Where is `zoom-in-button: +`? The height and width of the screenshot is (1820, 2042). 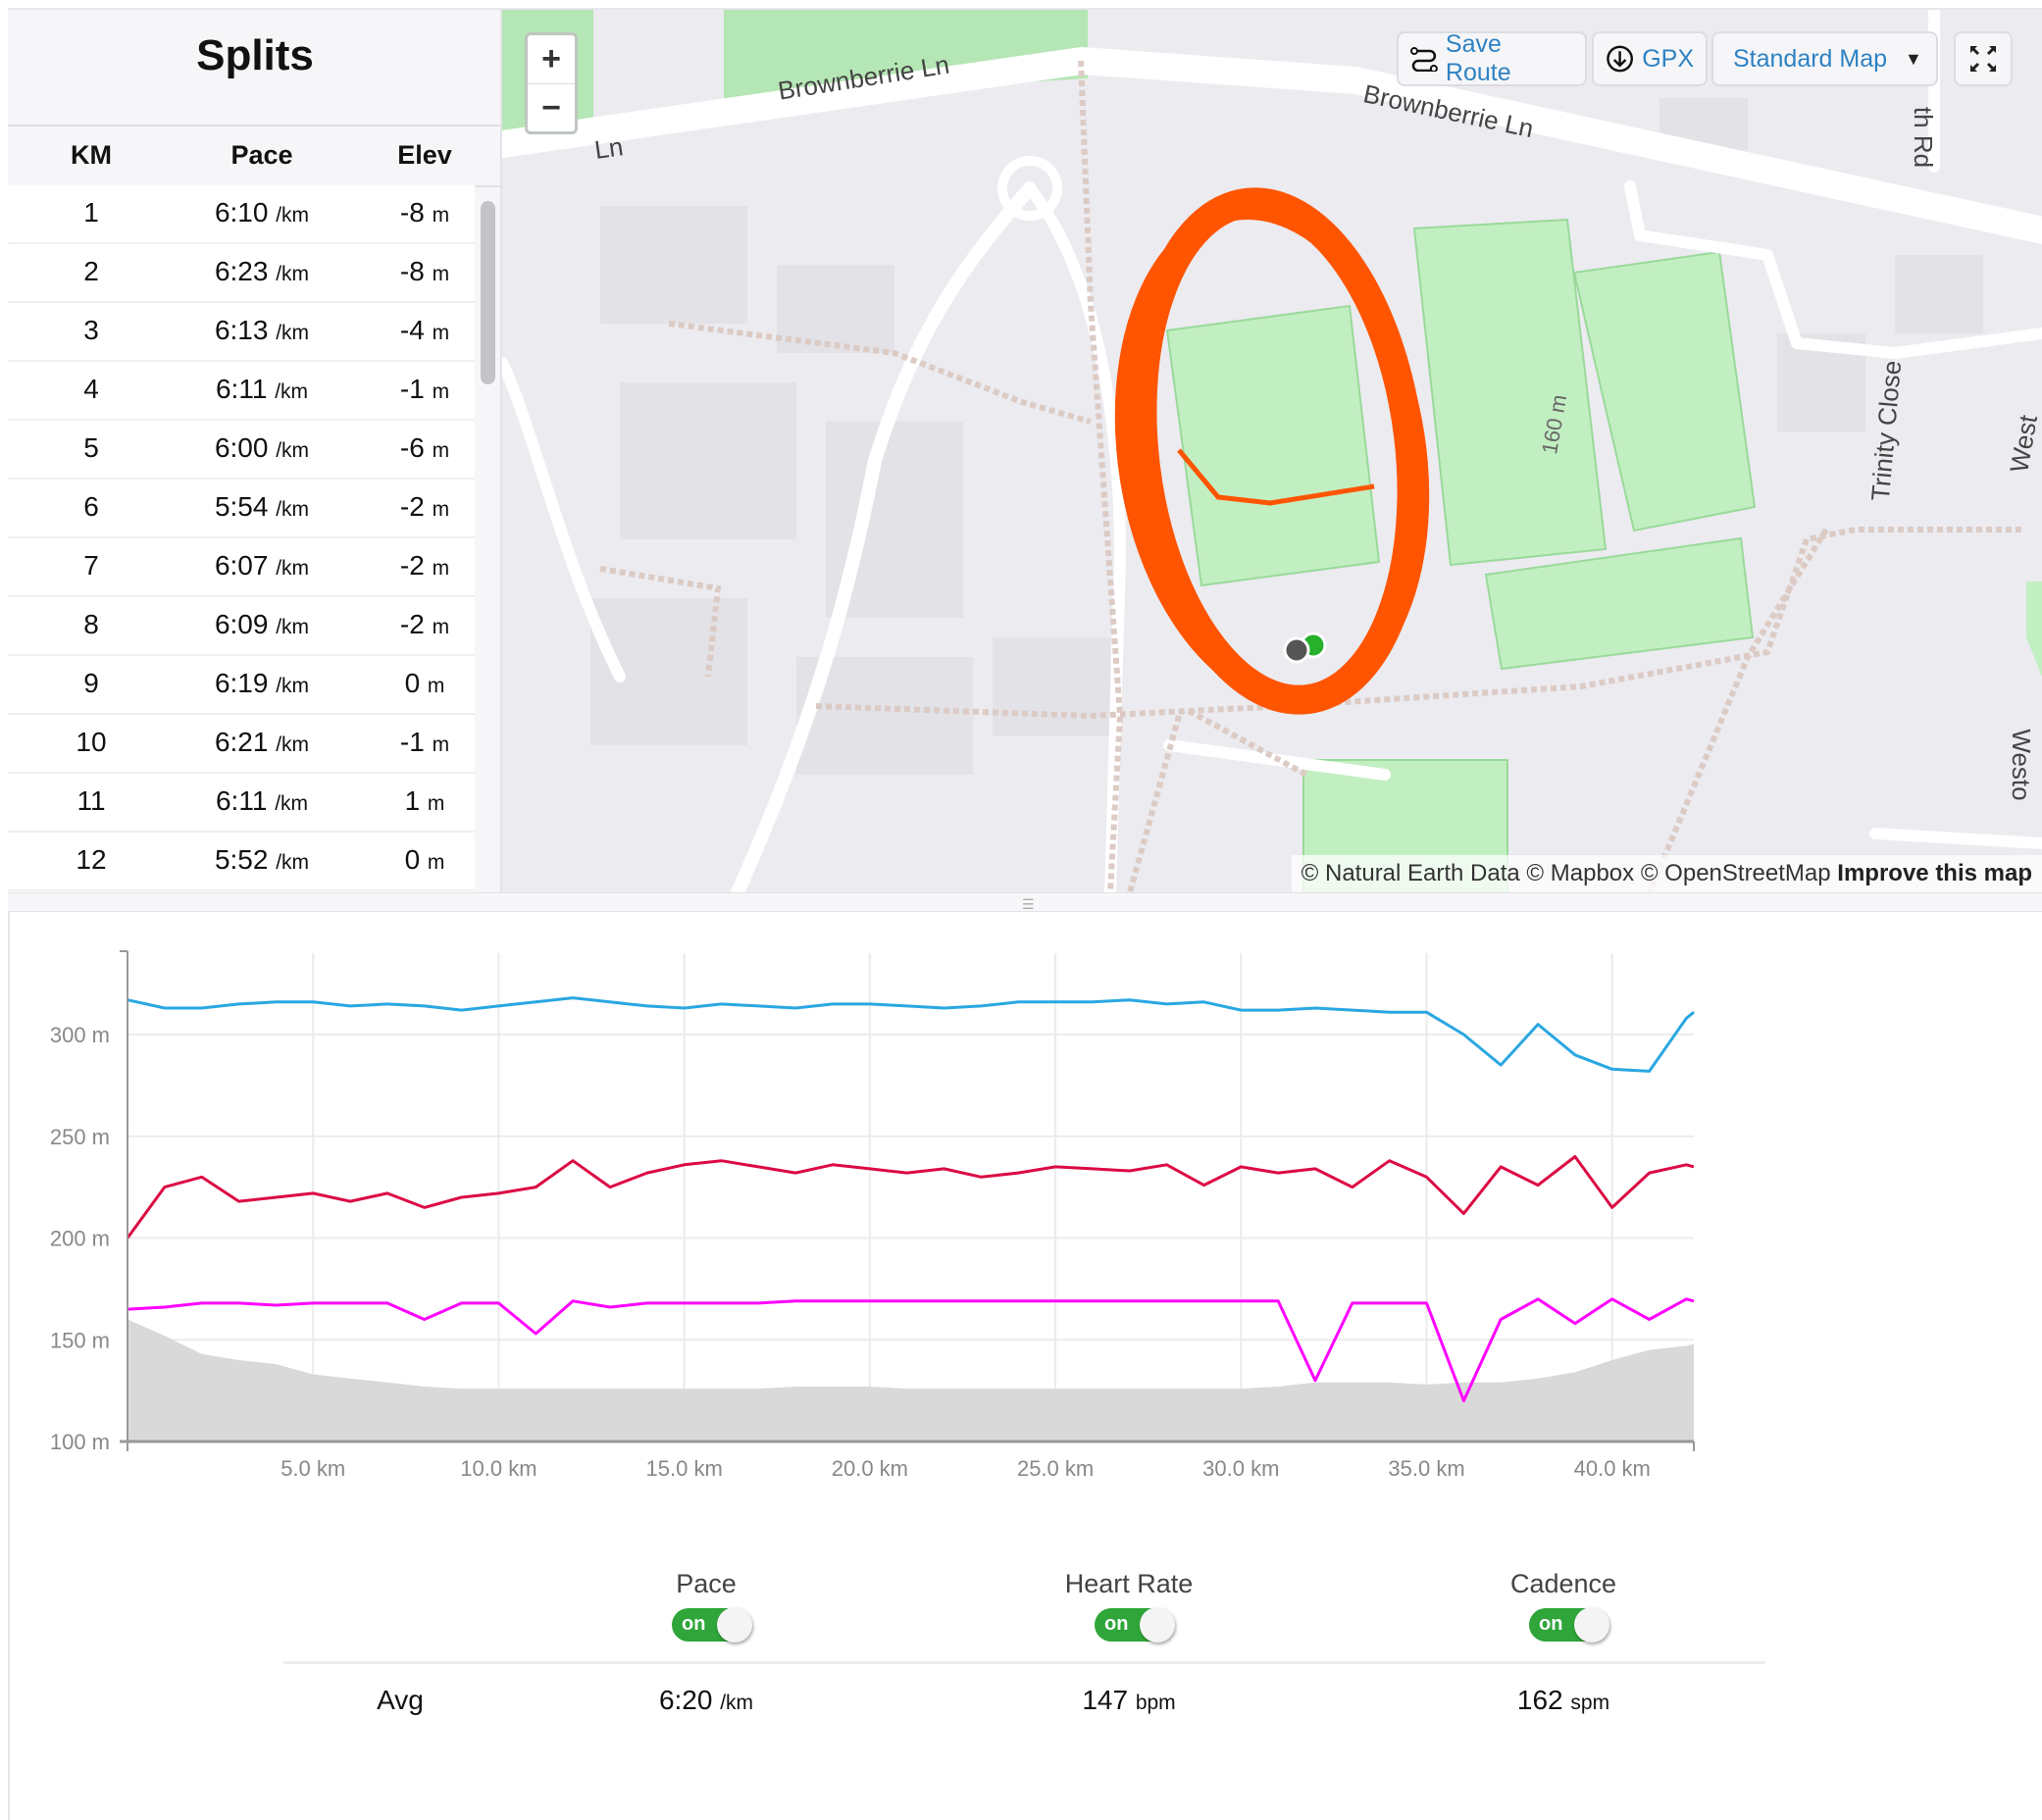
zoom-in-button: + is located at coordinates (551, 59).